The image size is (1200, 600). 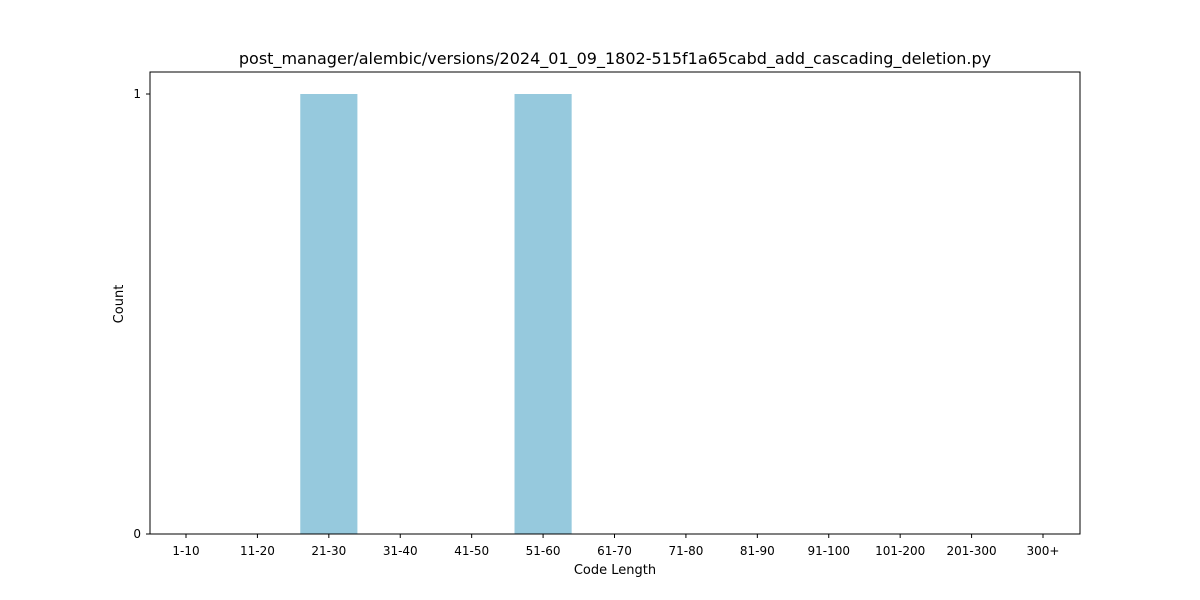 I want to click on x-tick-label-41-50: 41-50, so click(x=471, y=551).